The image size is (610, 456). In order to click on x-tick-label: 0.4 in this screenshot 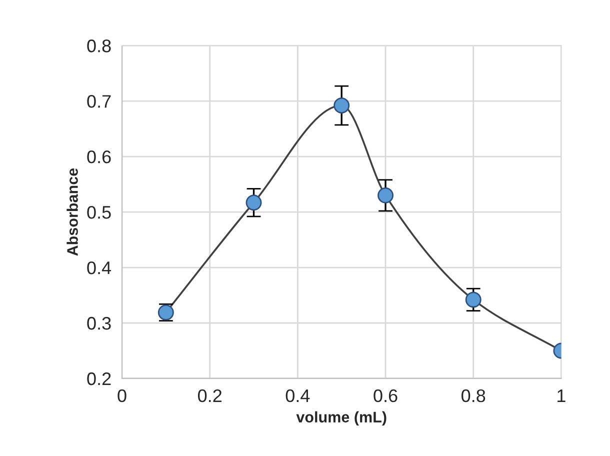, I will do `click(298, 395)`.